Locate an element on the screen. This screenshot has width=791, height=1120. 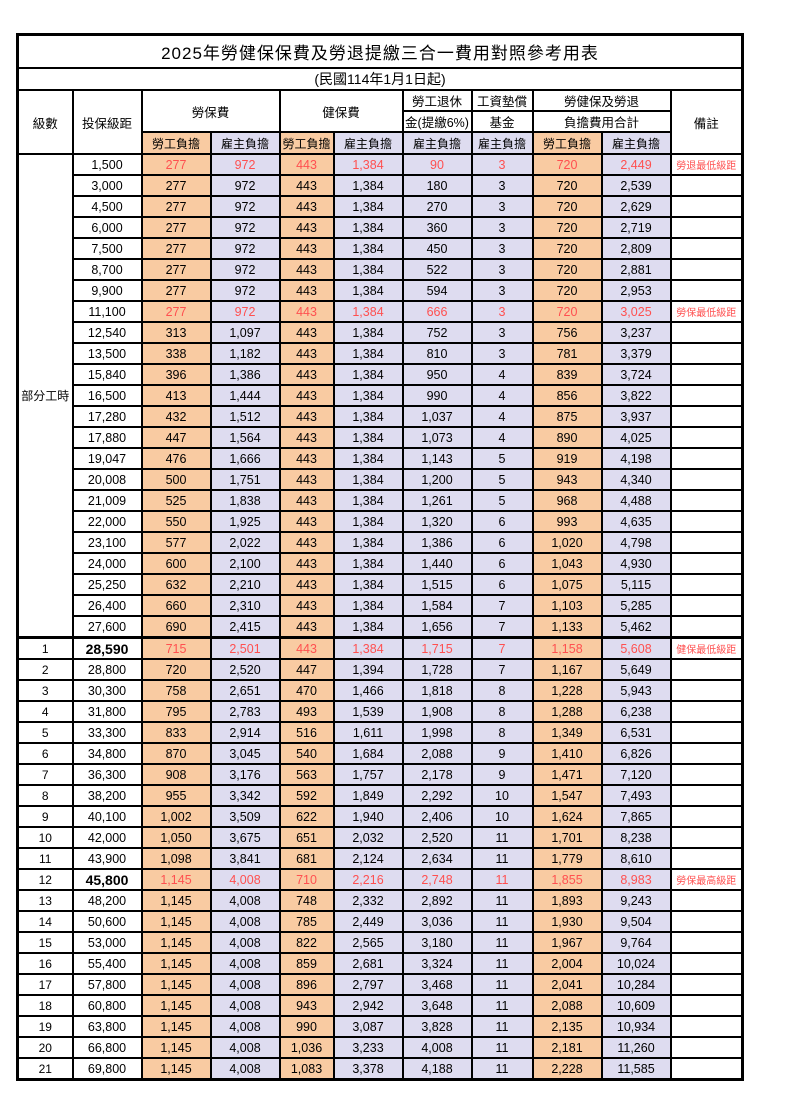
cell-total-employer: 3,937 is located at coordinates (636, 416).